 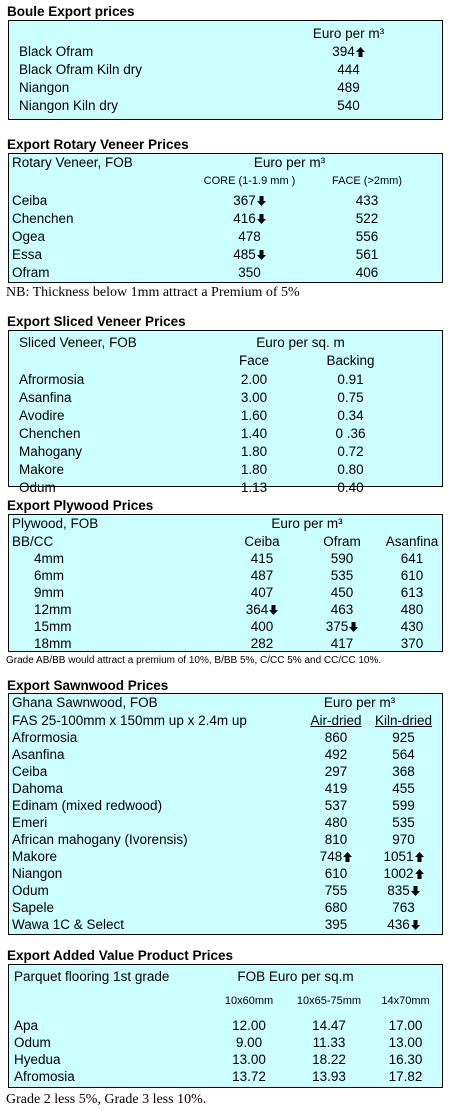 I want to click on cell: Wawa 1C & Select, so click(x=68, y=924).